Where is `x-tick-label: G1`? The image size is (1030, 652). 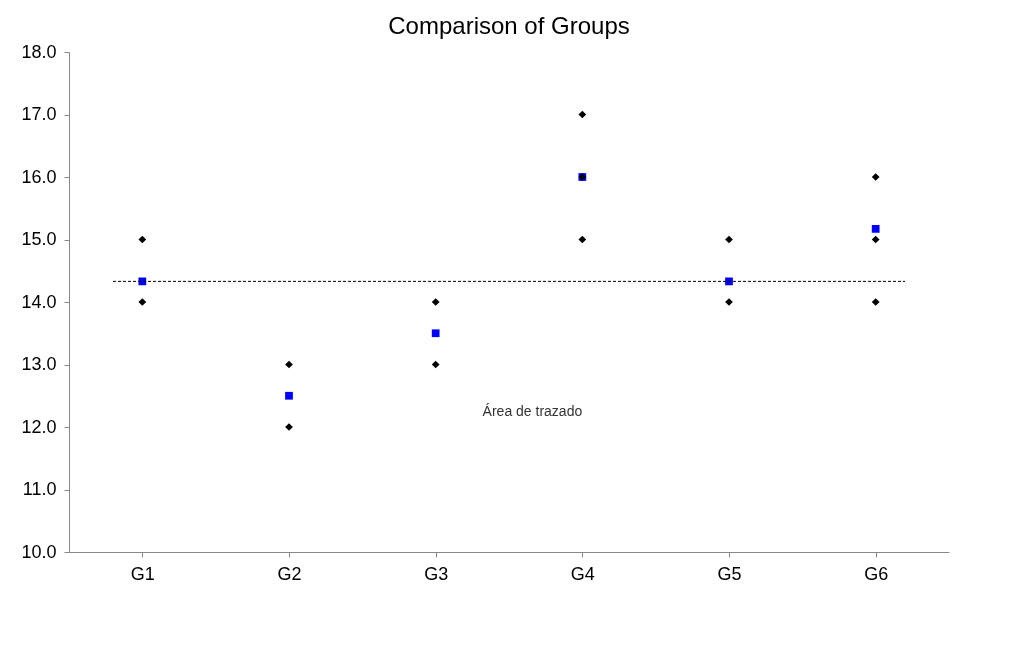 x-tick-label: G1 is located at coordinates (142, 573).